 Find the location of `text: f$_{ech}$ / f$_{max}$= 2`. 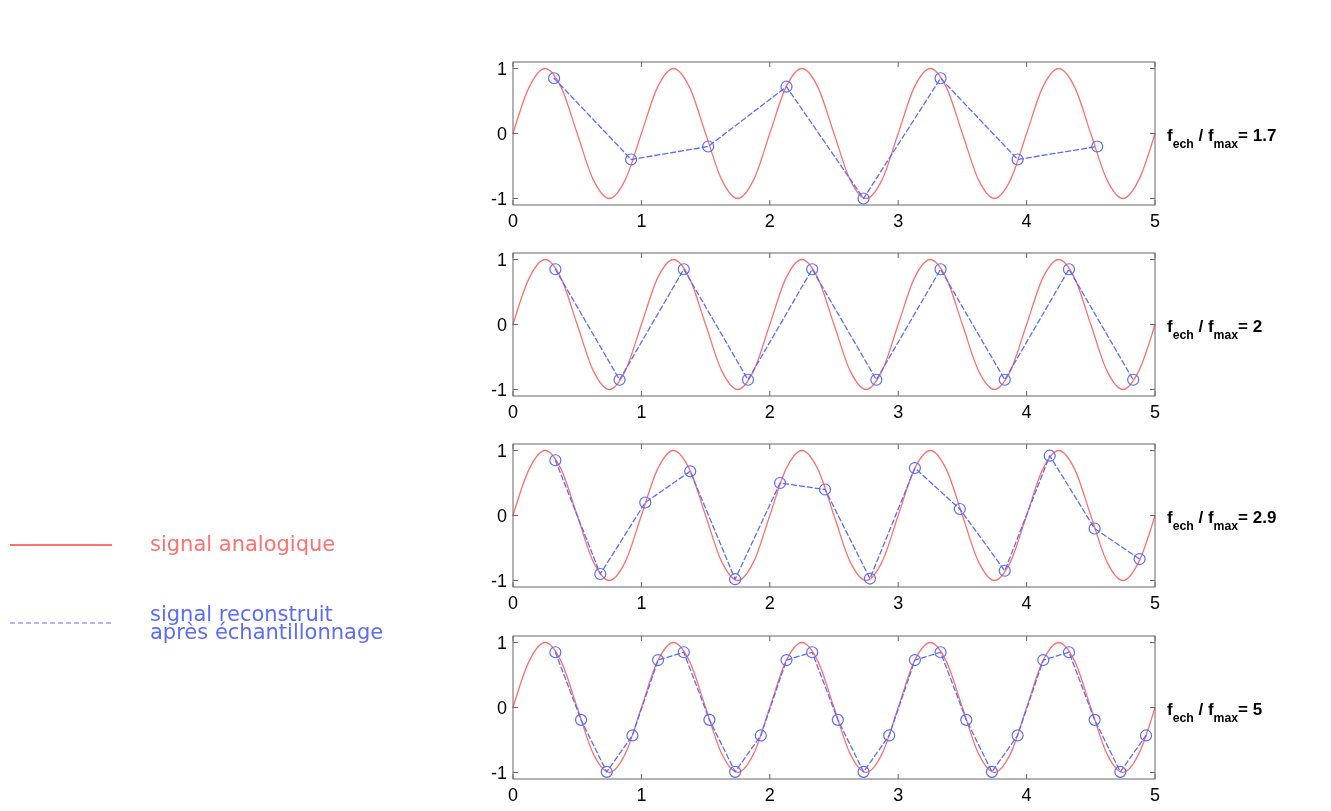

text: f$_{ech}$ / f$_{max}$= 2 is located at coordinates (1215, 329).